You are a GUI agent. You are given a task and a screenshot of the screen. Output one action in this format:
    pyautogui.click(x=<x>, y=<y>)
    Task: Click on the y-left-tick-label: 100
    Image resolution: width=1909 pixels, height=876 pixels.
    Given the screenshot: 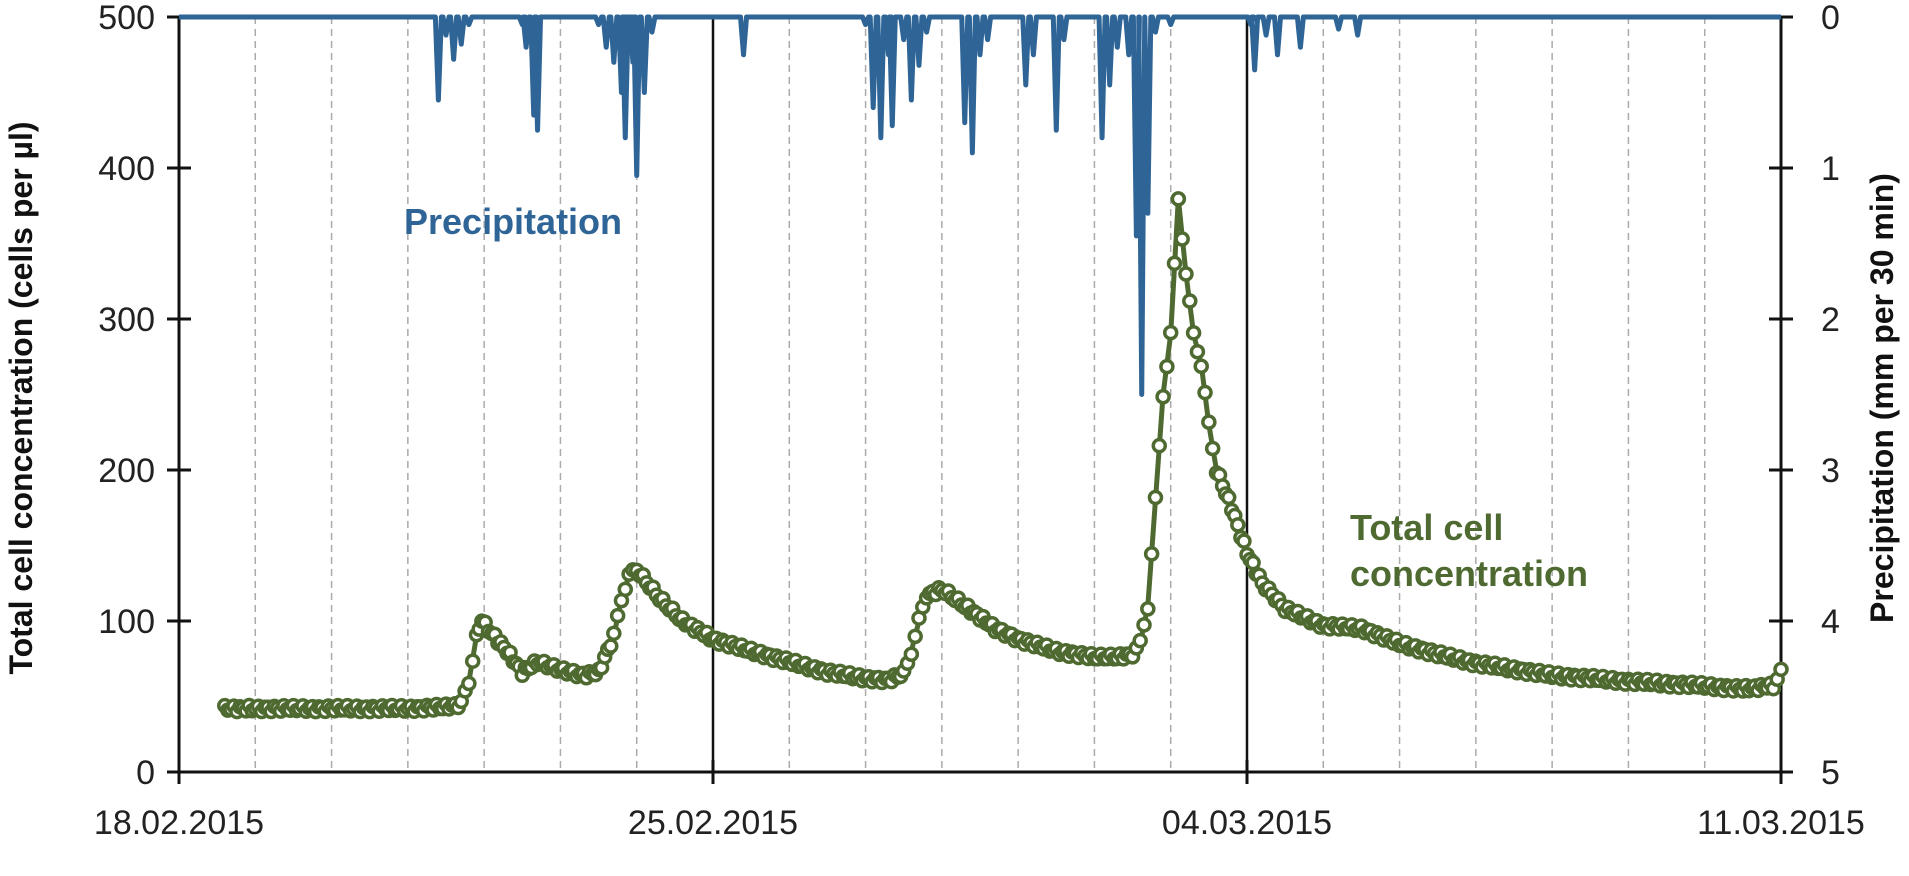 What is the action you would take?
    pyautogui.click(x=126, y=622)
    